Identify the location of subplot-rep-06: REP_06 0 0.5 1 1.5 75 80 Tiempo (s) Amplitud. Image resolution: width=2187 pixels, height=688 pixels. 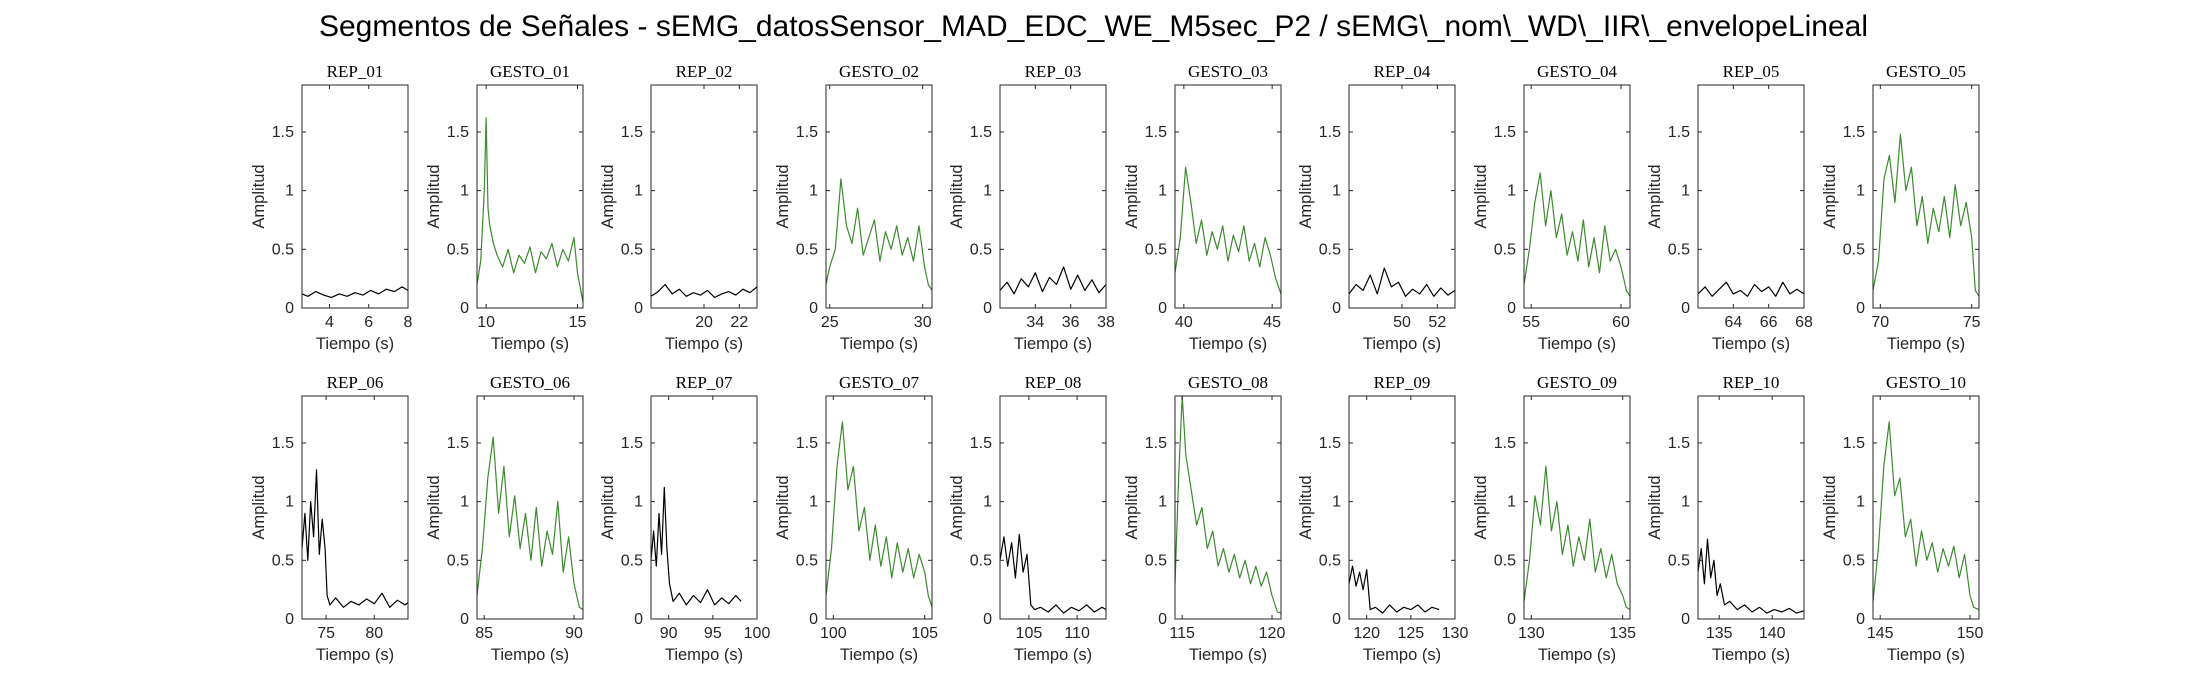
(329, 518).